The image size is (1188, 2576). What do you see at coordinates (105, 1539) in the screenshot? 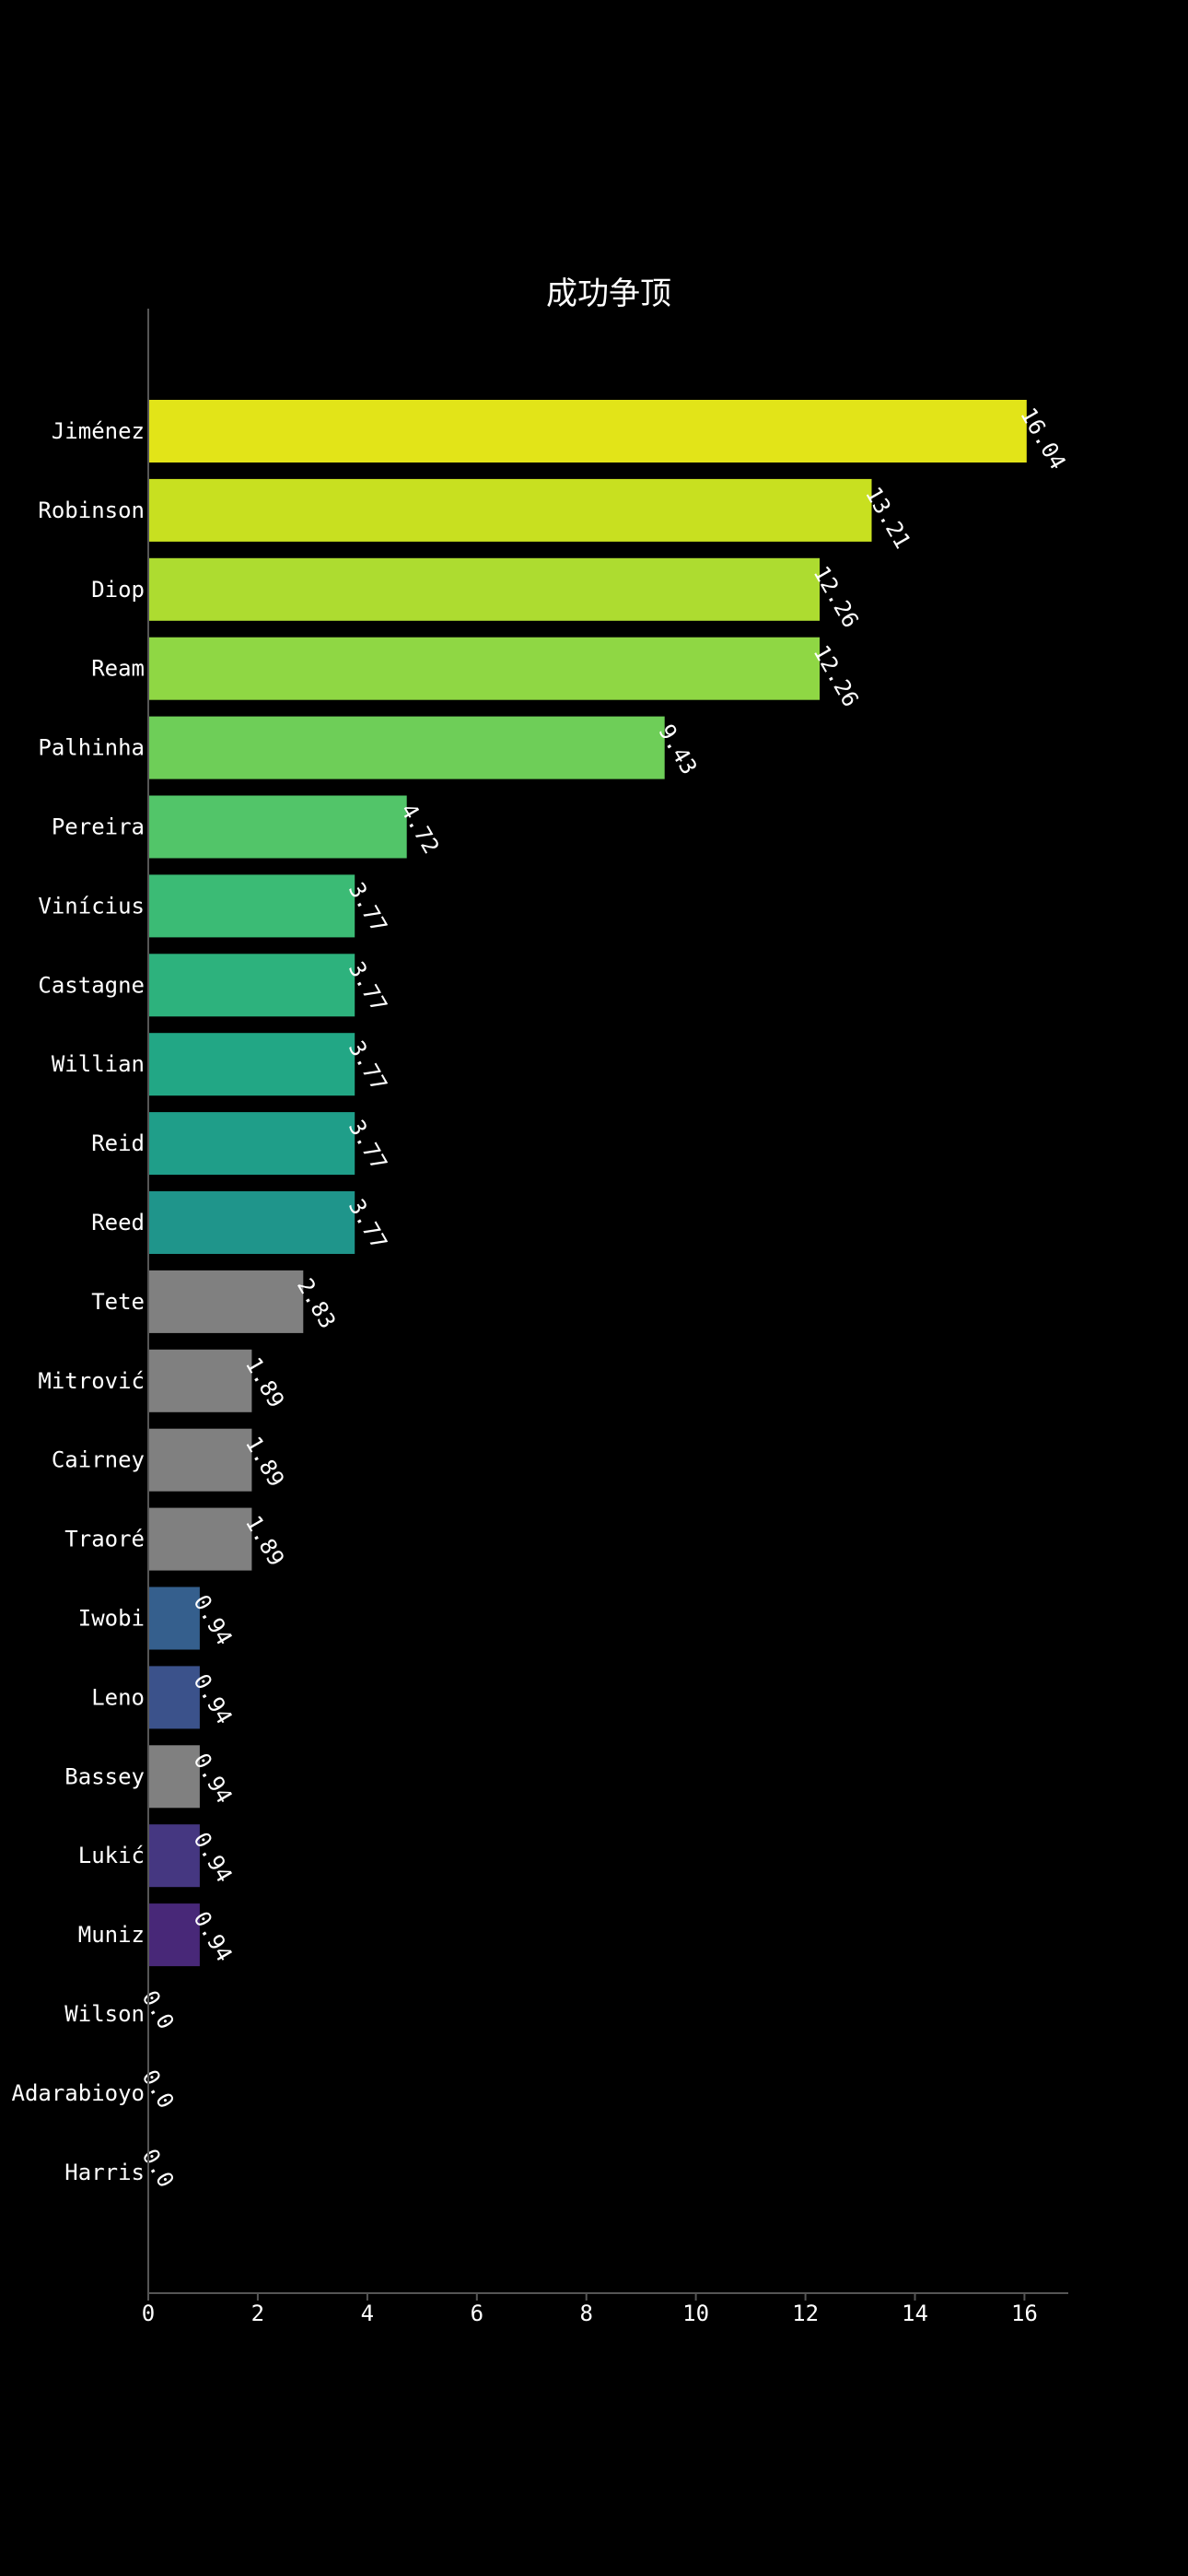
I see `y-tick-label: Traoré` at bounding box center [105, 1539].